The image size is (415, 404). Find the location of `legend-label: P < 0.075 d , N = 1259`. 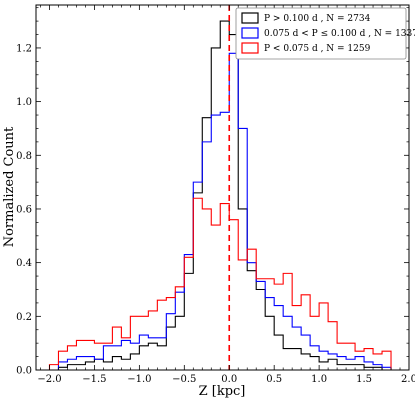

legend-label: P < 0.075 d , N = 1259 is located at coordinates (317, 49).